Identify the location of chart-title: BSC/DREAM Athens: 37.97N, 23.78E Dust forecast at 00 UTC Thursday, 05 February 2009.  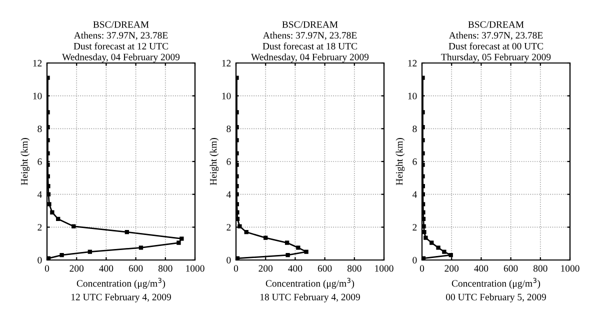
(496, 41).